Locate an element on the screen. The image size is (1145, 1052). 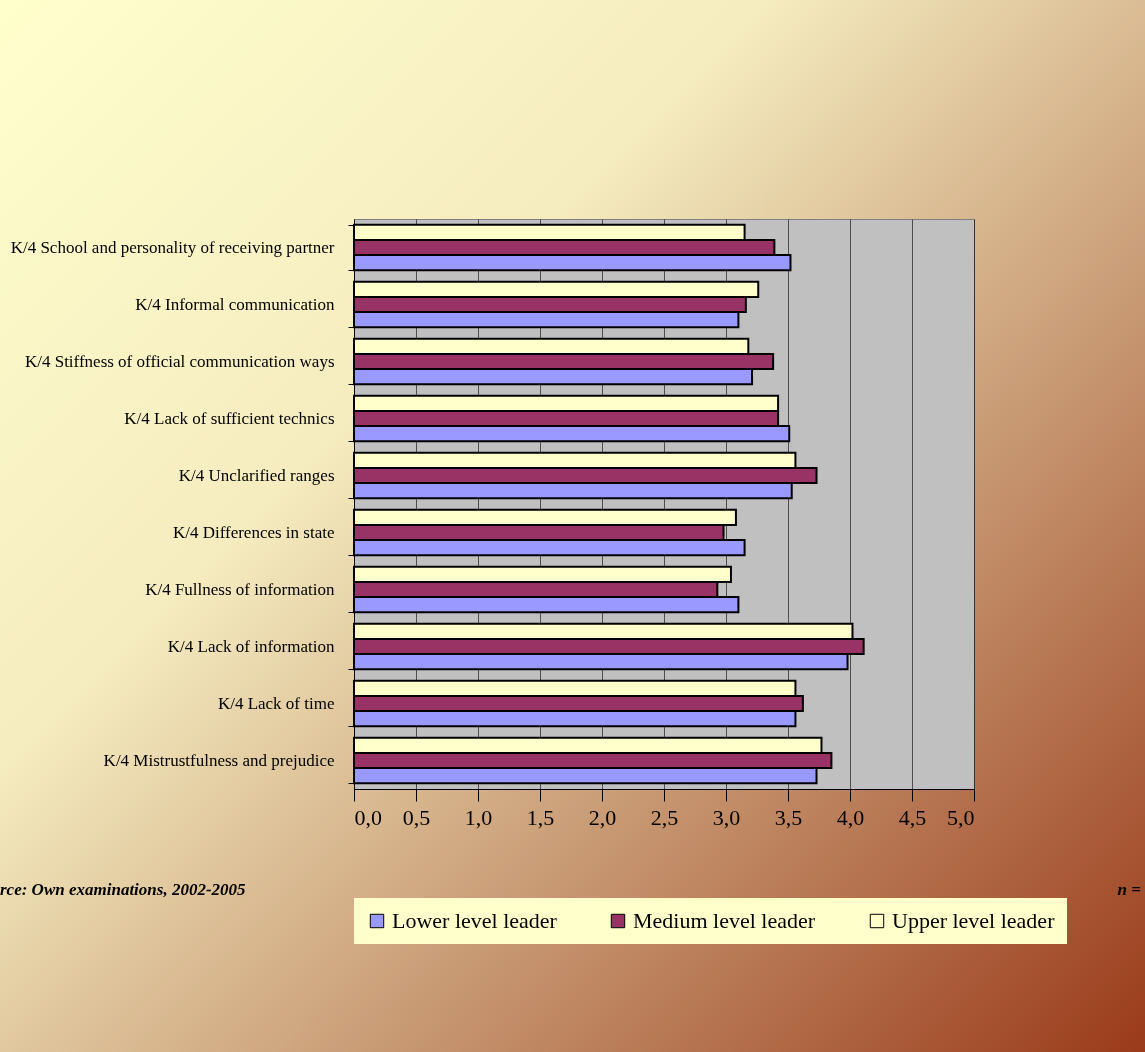
y-tick-label: K/4 Lack of sufficient technics is located at coordinates (229, 418).